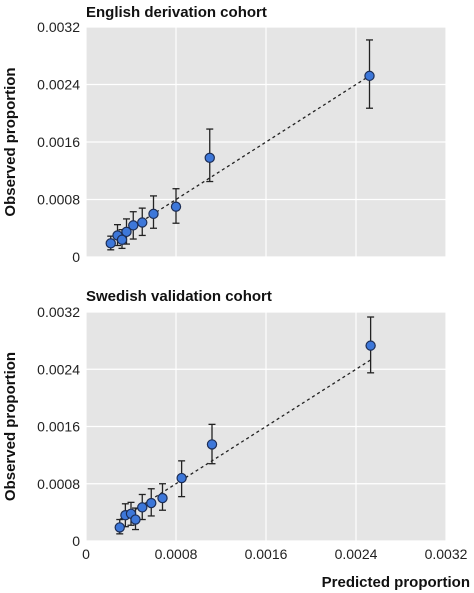  Describe the element at coordinates (179, 296) in the screenshot. I see `panel-title: Swedish validation cohort` at that location.